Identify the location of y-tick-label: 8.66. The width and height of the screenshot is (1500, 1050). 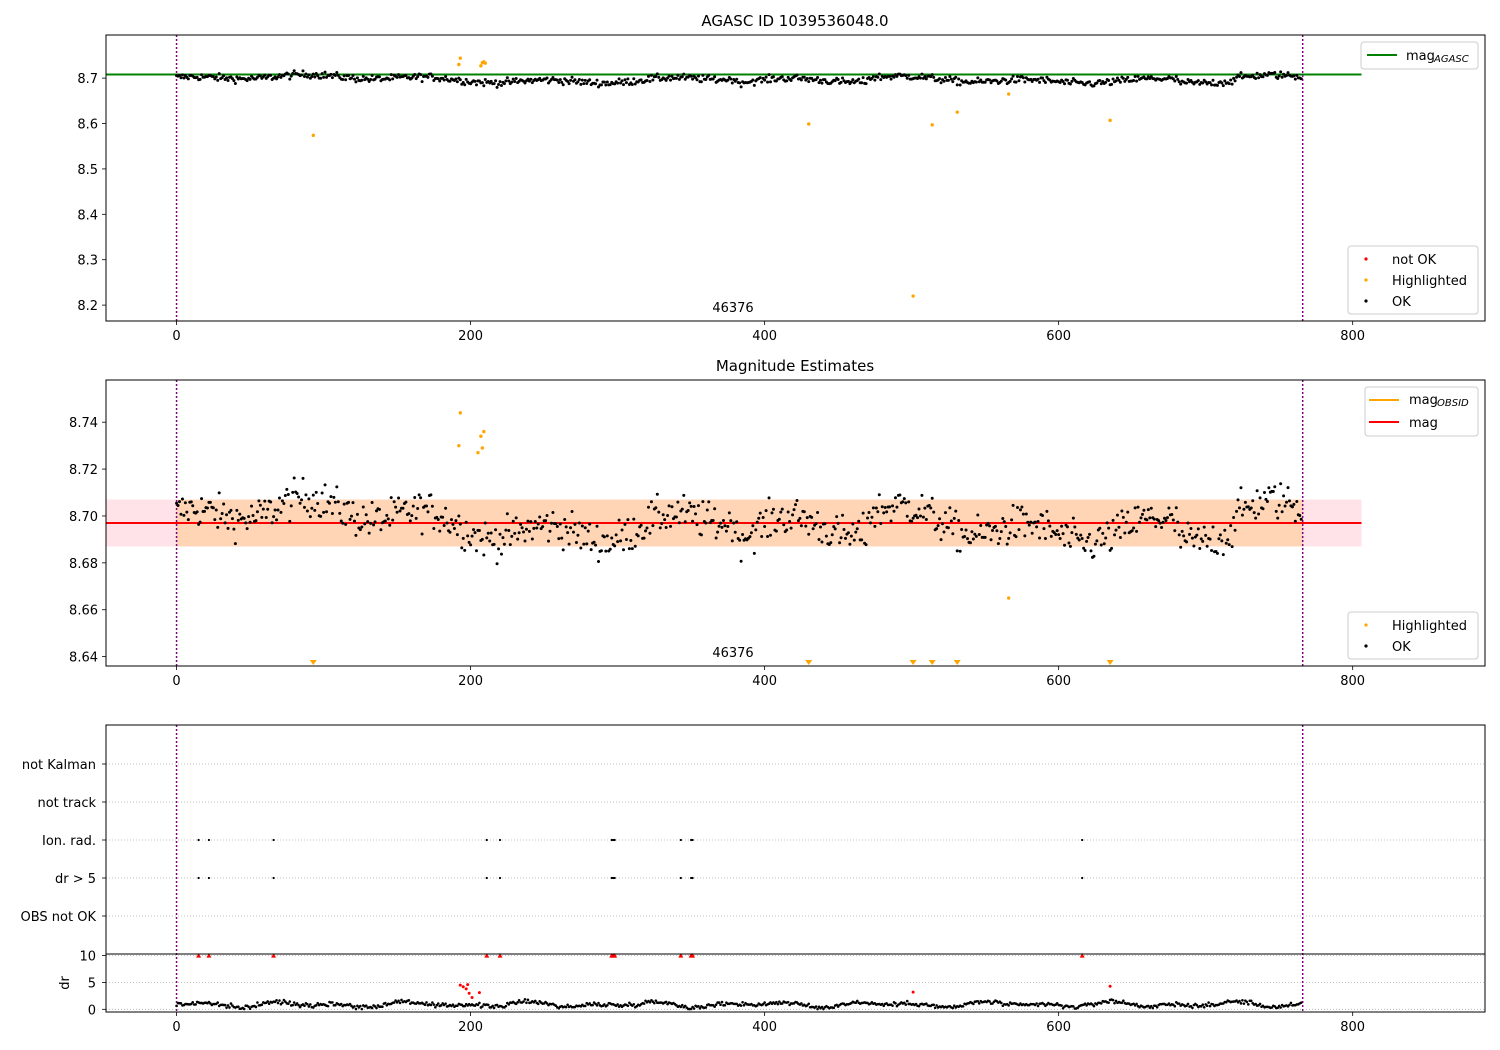
(83, 611).